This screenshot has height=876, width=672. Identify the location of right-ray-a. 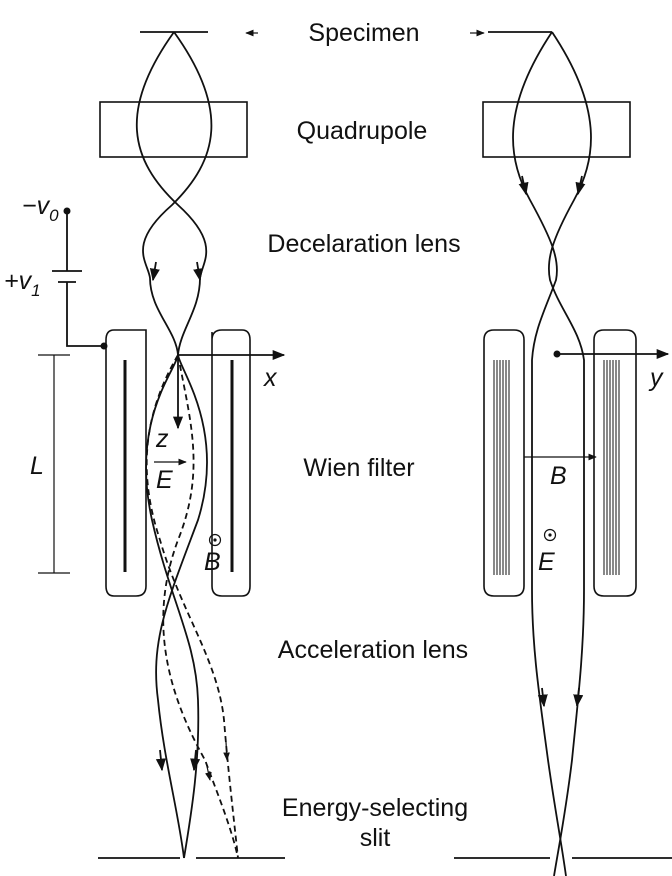
(539, 453).